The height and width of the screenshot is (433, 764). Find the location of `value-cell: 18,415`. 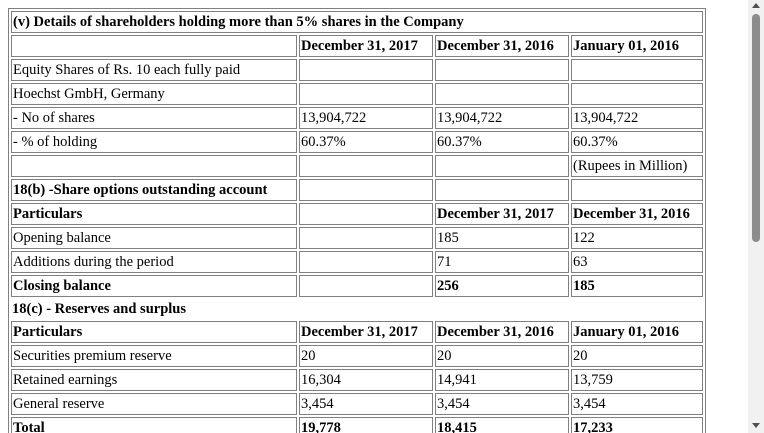

value-cell: 18,415 is located at coordinates (502, 425).